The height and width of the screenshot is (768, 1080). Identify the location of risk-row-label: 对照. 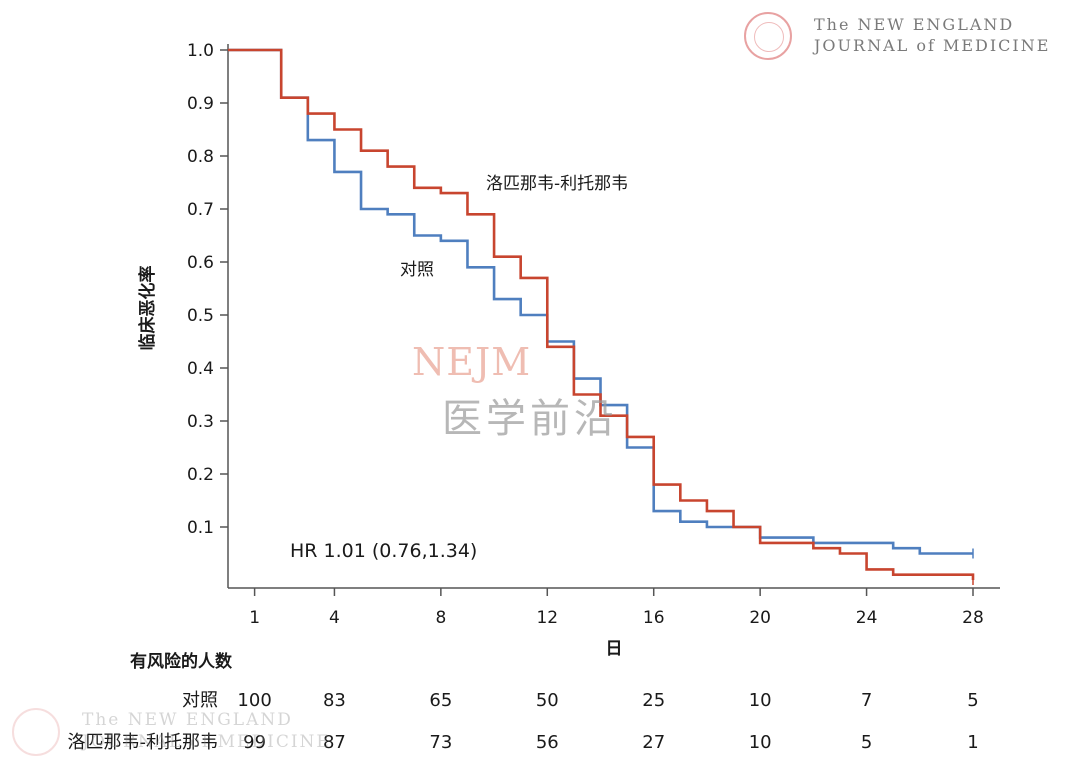
(200, 700).